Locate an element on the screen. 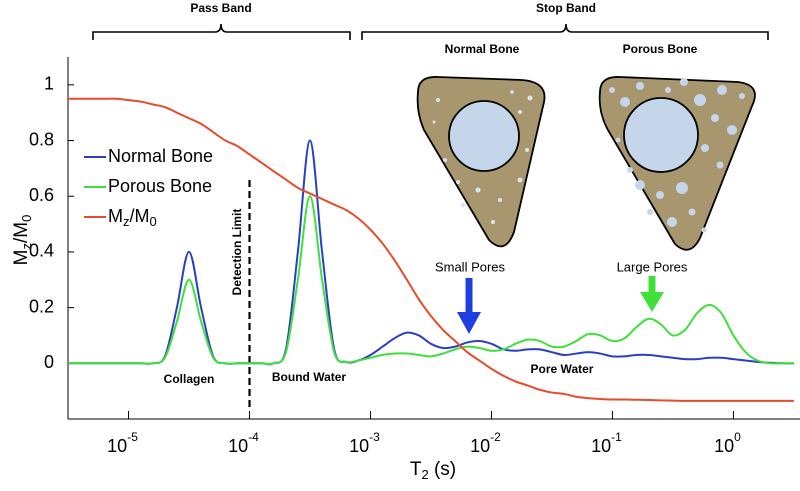 This screenshot has width=800, height=491. porous-bone-illustration is located at coordinates (677, 163).